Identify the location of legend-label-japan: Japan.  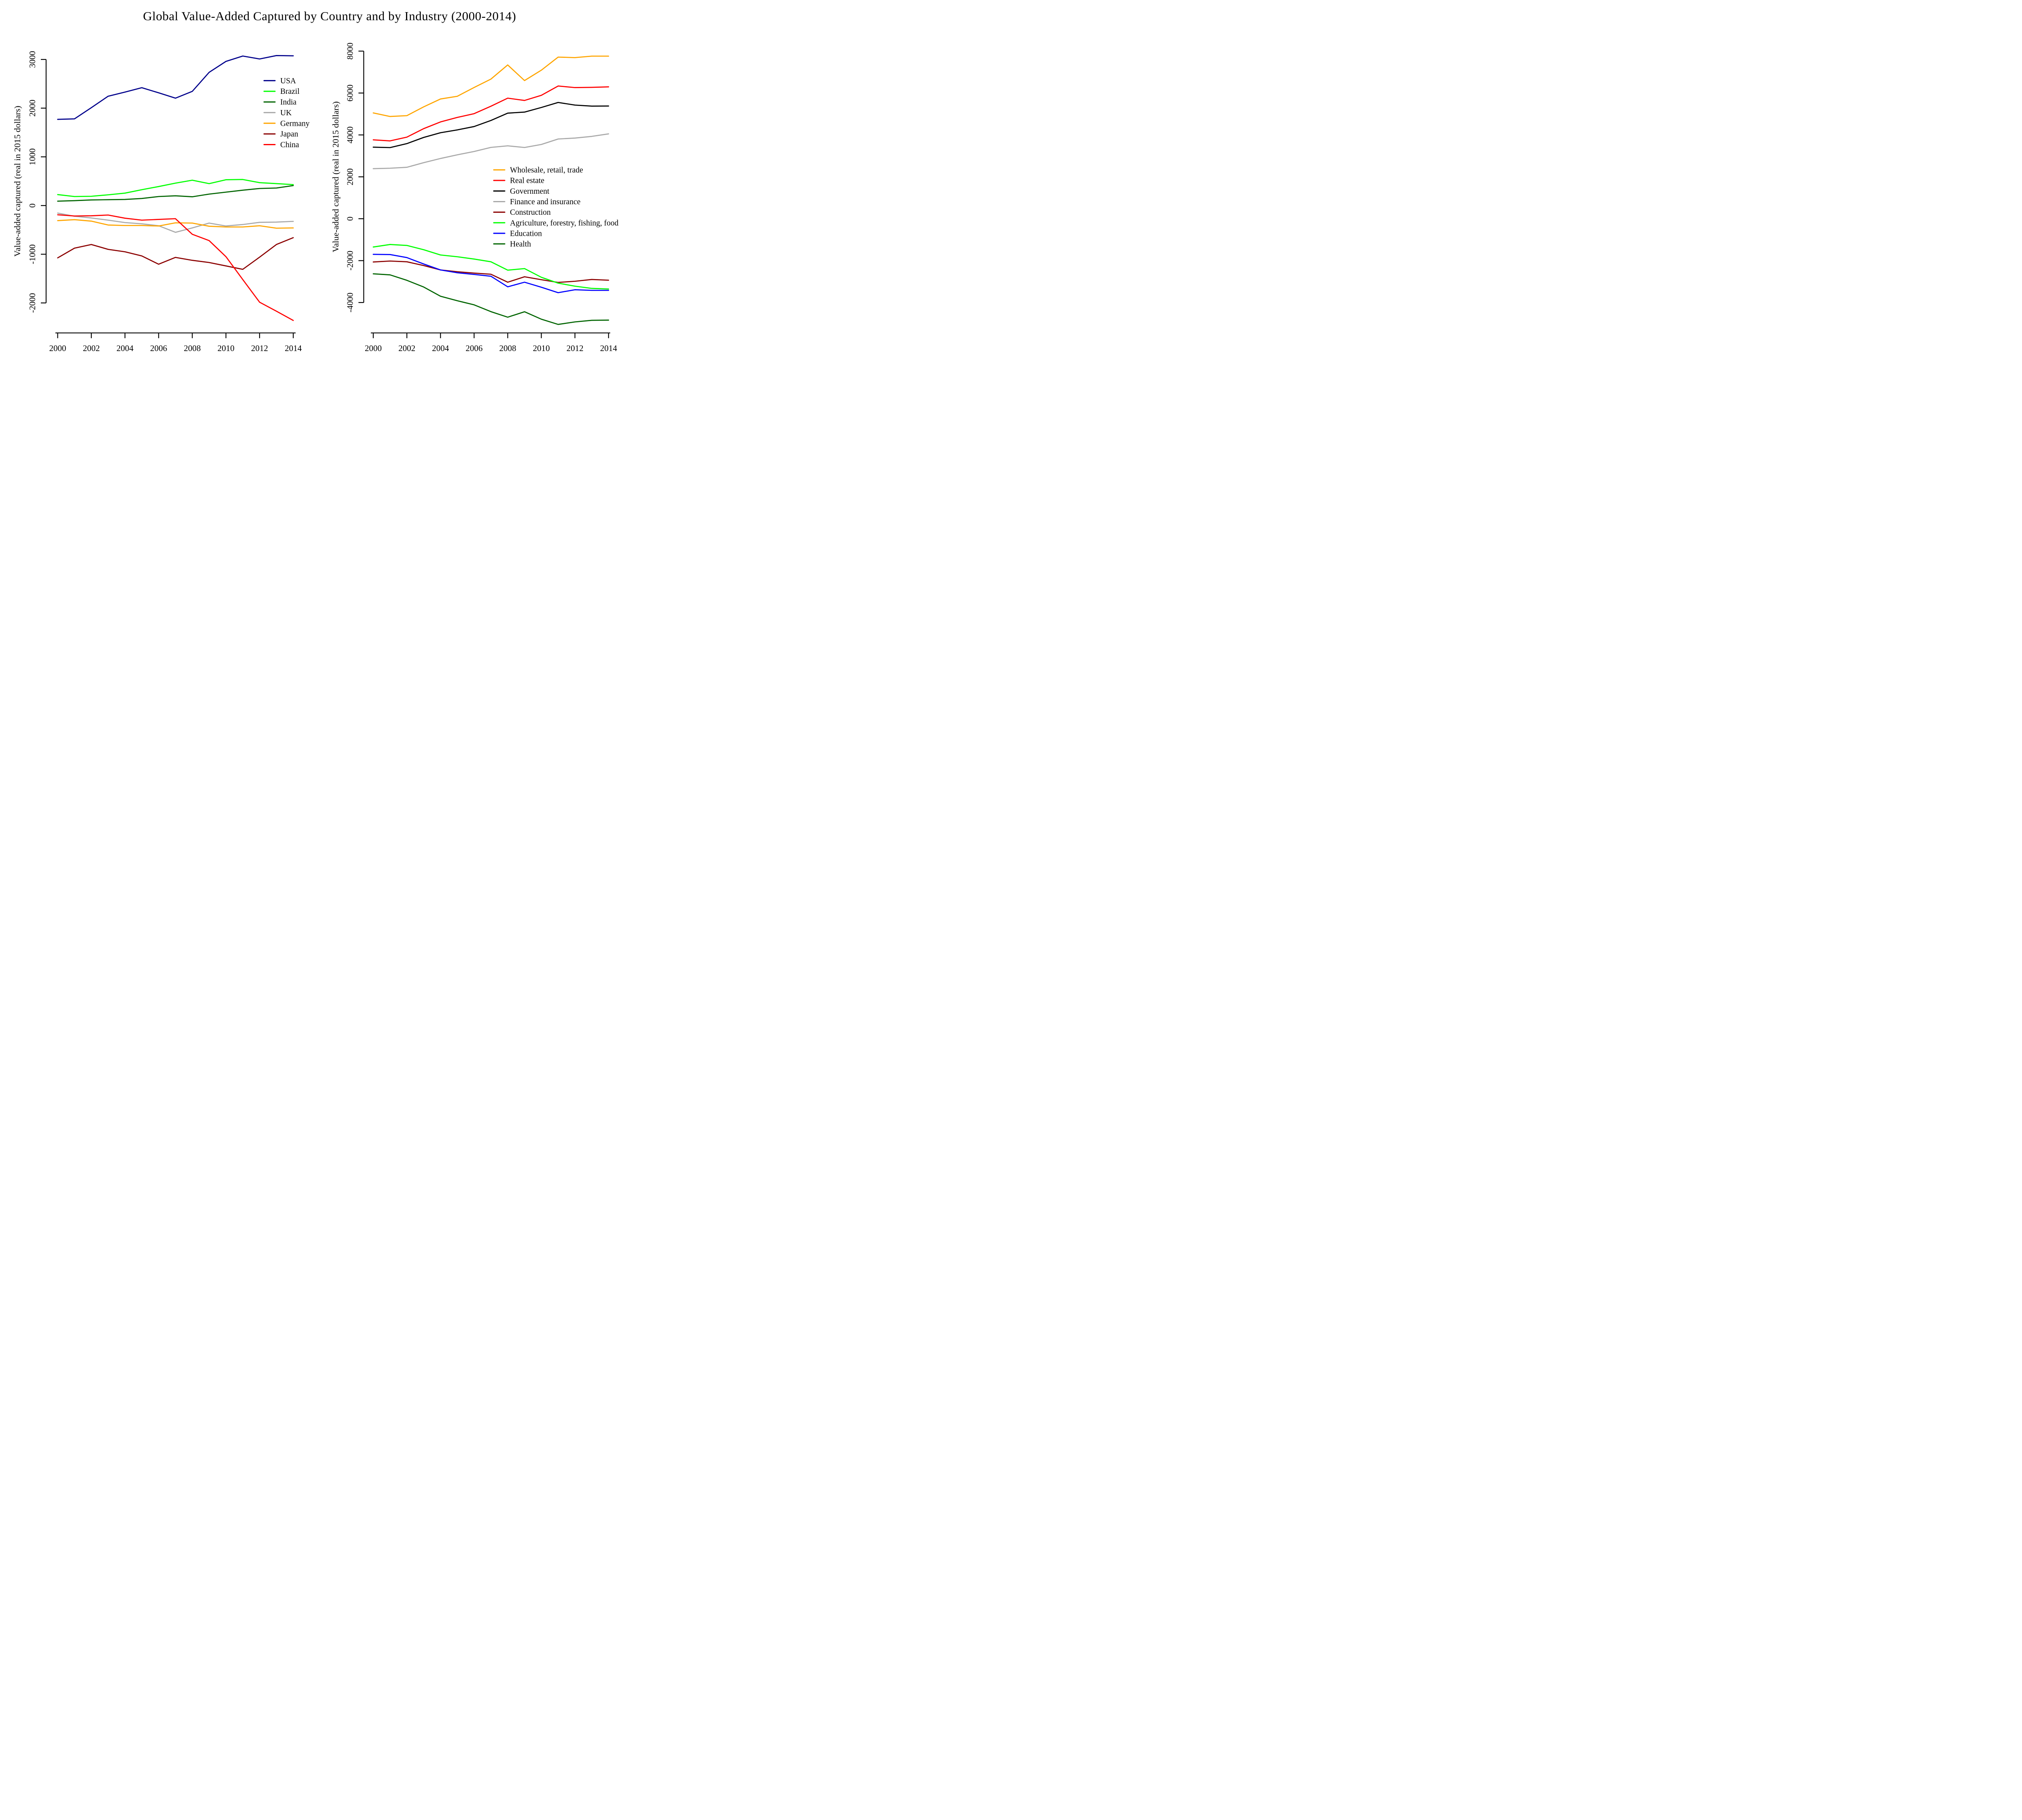
(289, 134).